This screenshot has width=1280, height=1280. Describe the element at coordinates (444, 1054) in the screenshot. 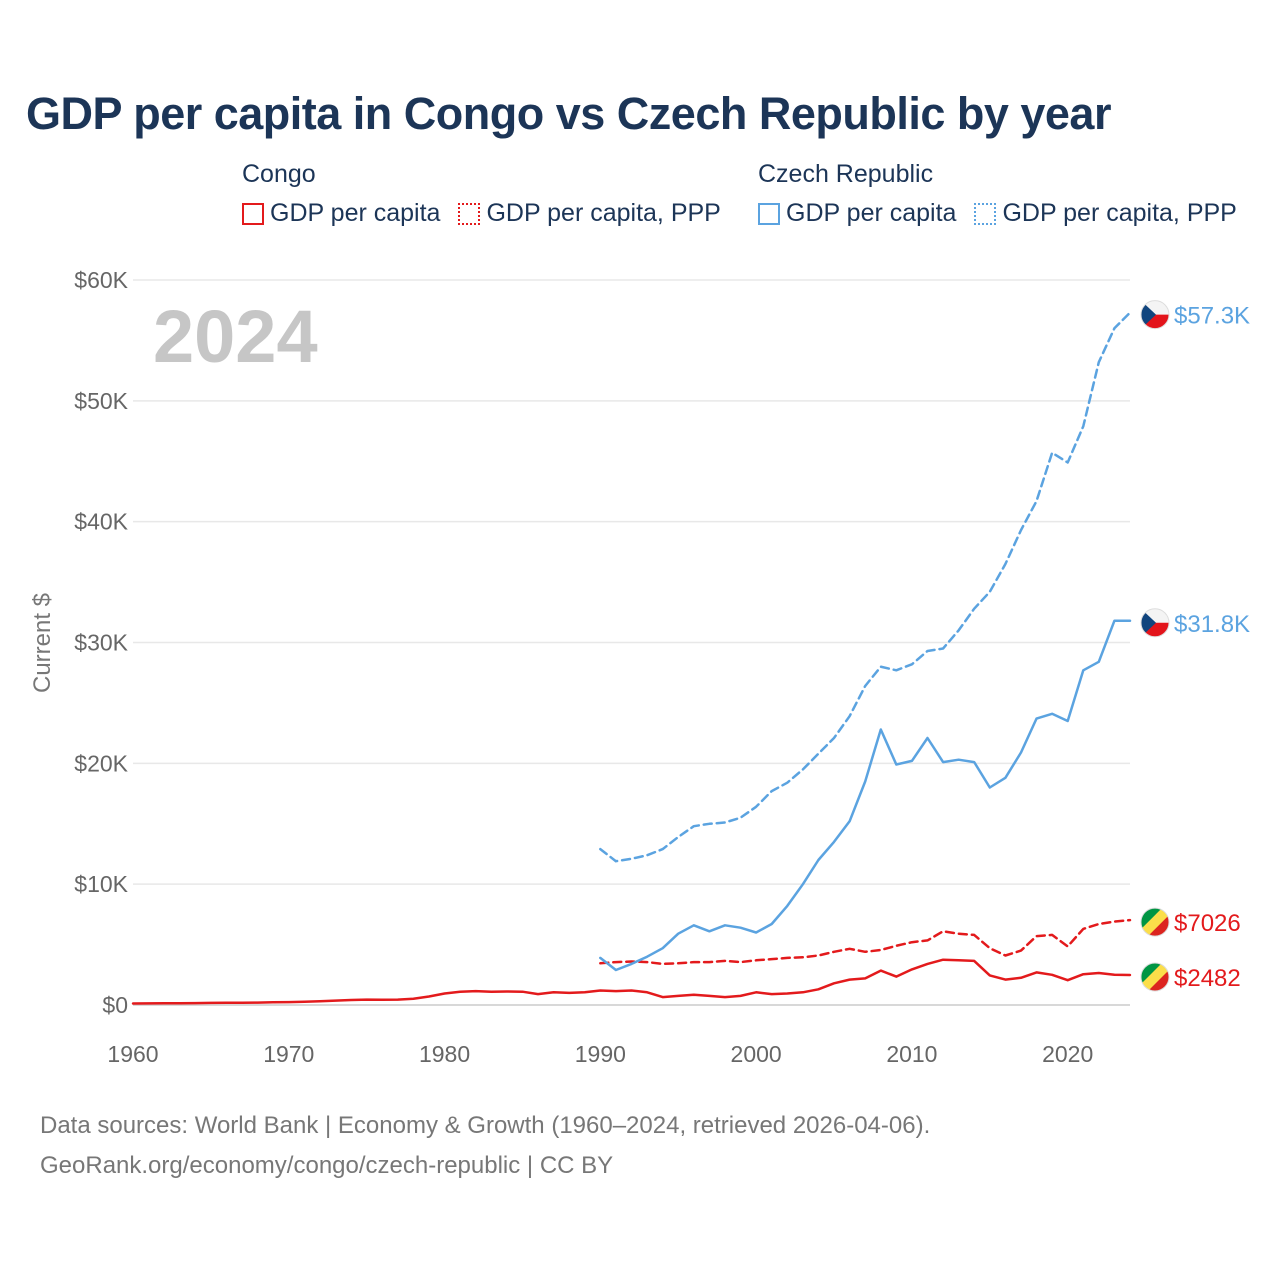

I see `x-tick-label: 1980` at that location.